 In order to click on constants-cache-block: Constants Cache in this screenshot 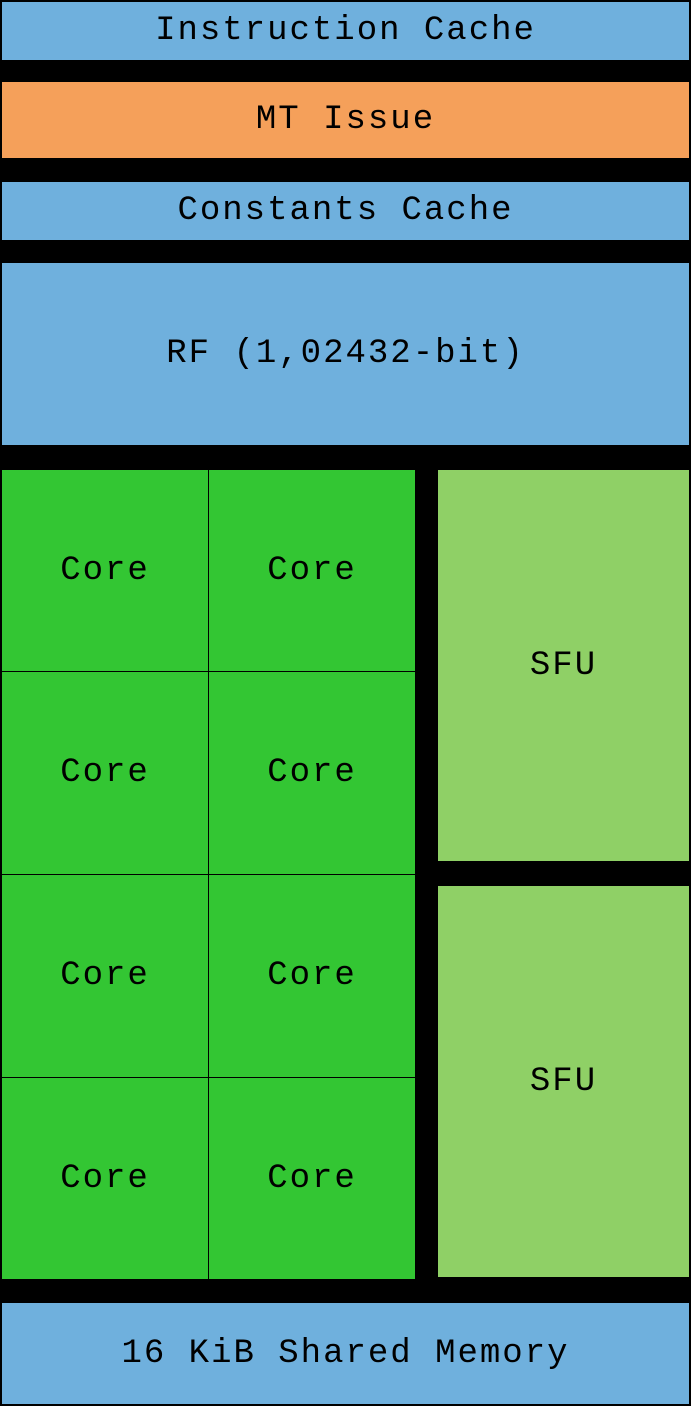, I will do `click(345, 211)`.